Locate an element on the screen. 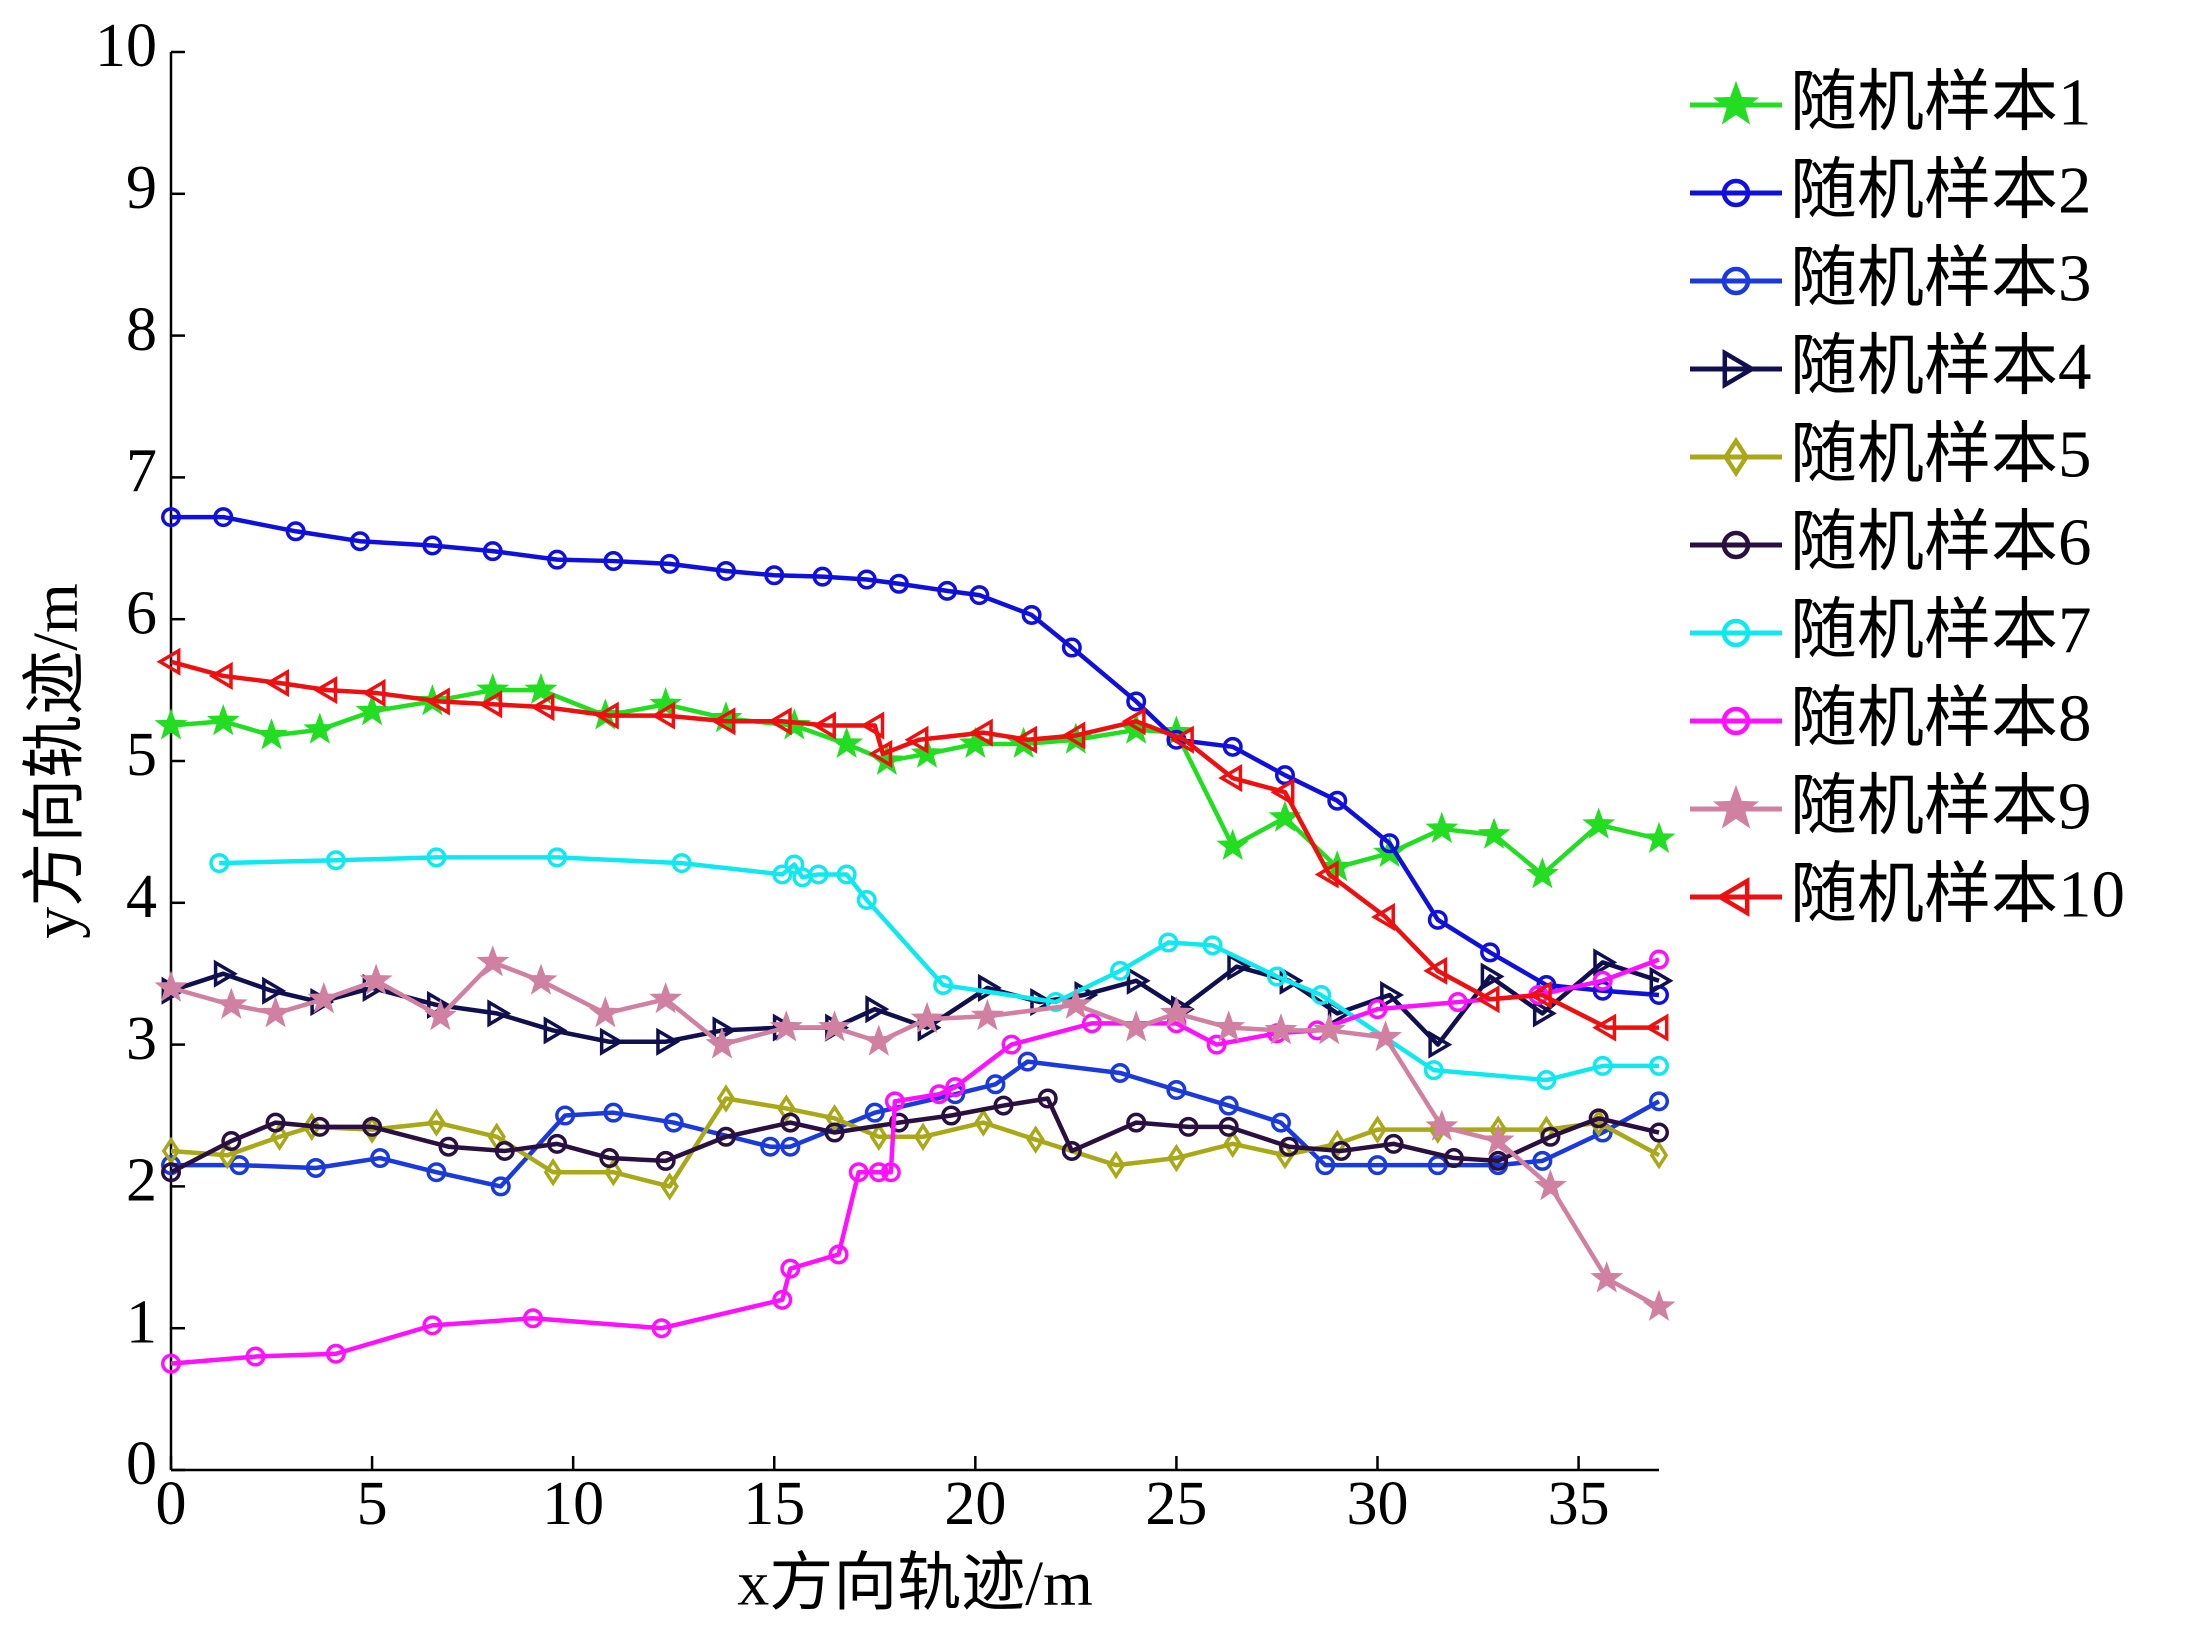  series-line is located at coordinates (915, 1003).